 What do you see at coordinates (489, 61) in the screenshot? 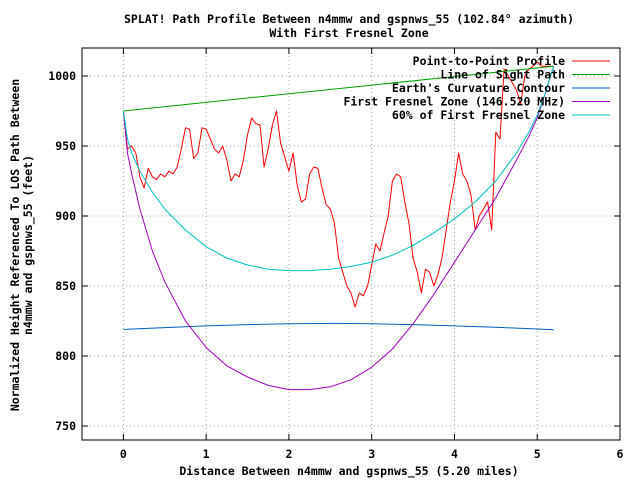
I see `legend-label: Point-to-Point Profile` at bounding box center [489, 61].